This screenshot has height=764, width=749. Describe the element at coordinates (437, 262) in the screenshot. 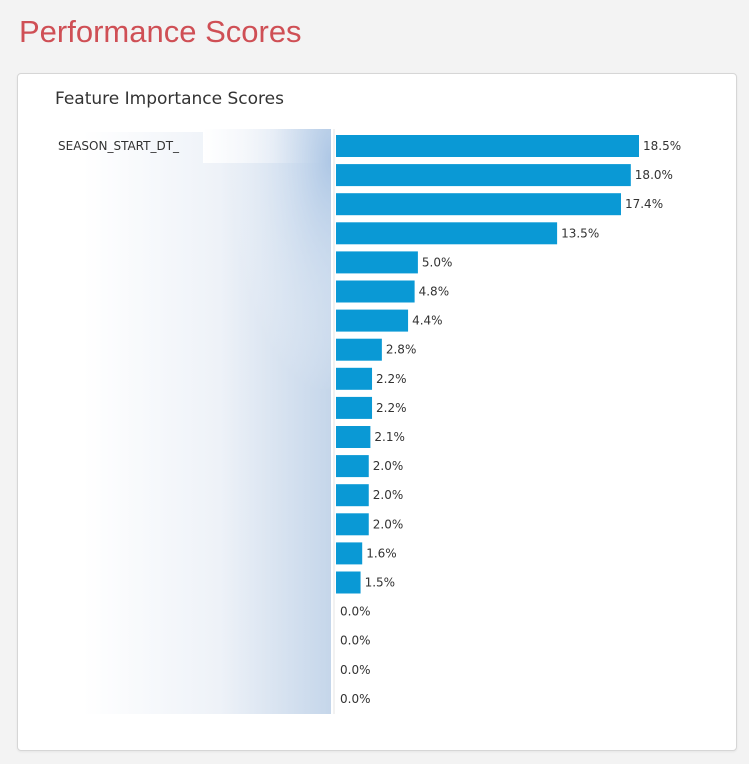

I see `data-label-4: 5.0%` at that location.